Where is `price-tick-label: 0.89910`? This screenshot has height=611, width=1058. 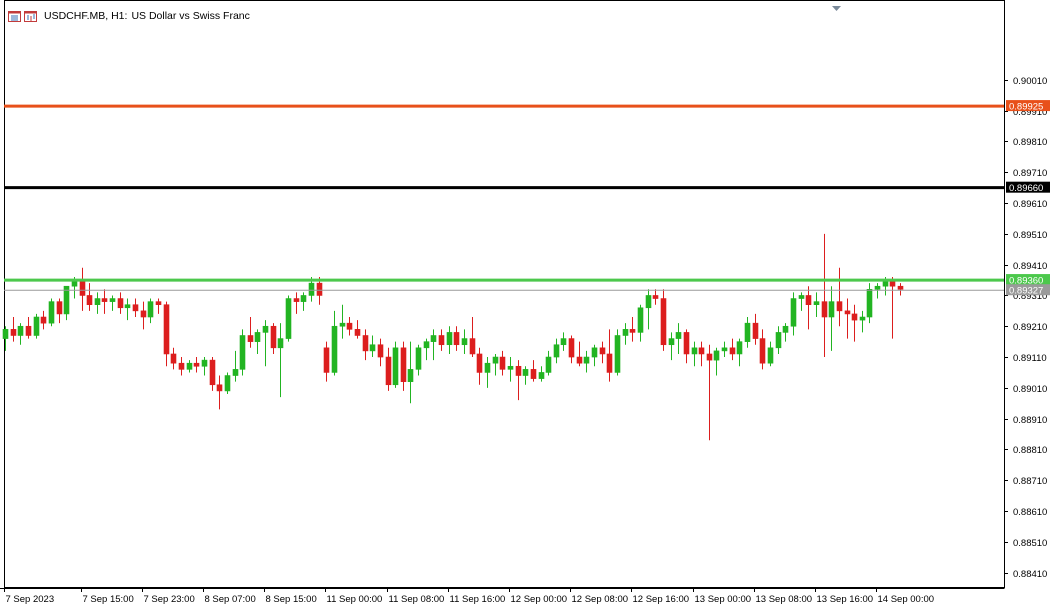 price-tick-label: 0.89910 is located at coordinates (1030, 112).